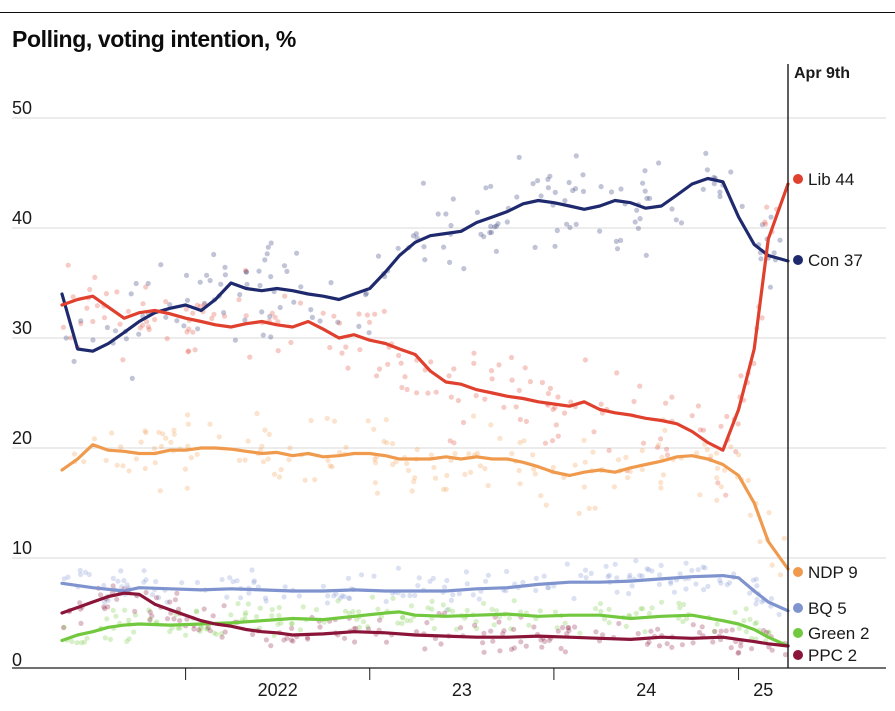  I want to click on ppc-marker, so click(798, 655).